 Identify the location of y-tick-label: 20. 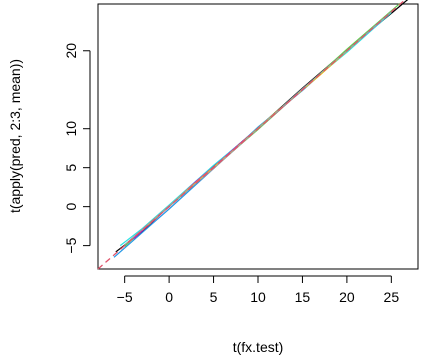
(71, 51).